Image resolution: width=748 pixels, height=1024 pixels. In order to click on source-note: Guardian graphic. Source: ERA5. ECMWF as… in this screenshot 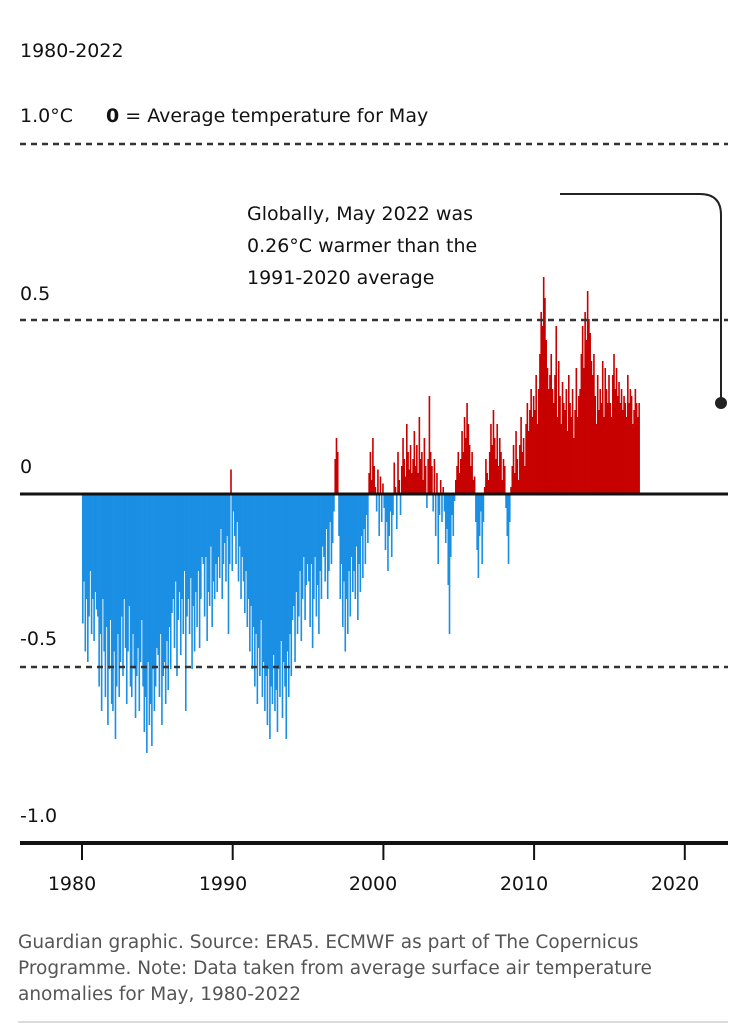, I will do `click(335, 968)`.